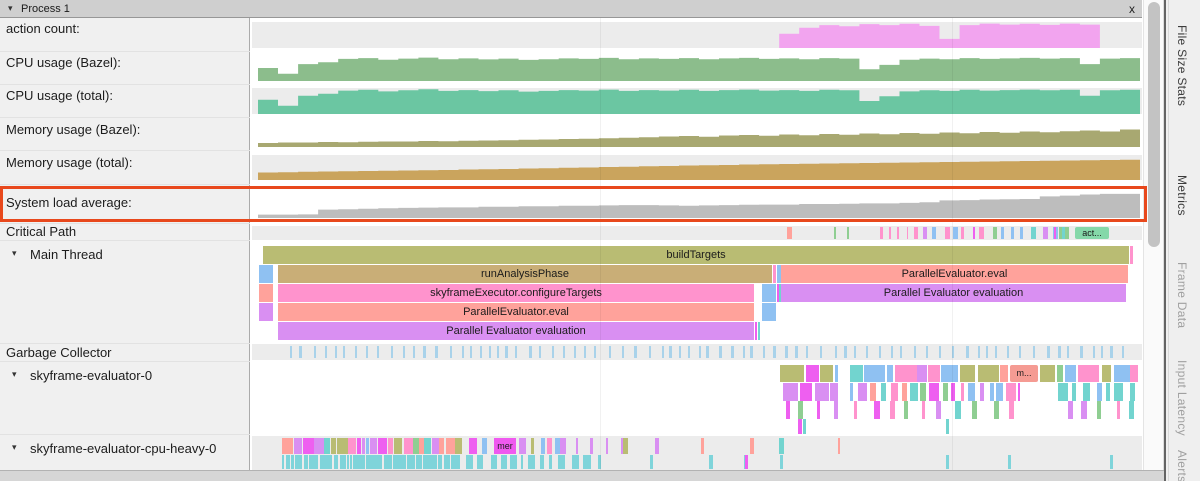  Describe the element at coordinates (1182, 465) in the screenshot. I see `tab-alerts: Alerts` at that location.